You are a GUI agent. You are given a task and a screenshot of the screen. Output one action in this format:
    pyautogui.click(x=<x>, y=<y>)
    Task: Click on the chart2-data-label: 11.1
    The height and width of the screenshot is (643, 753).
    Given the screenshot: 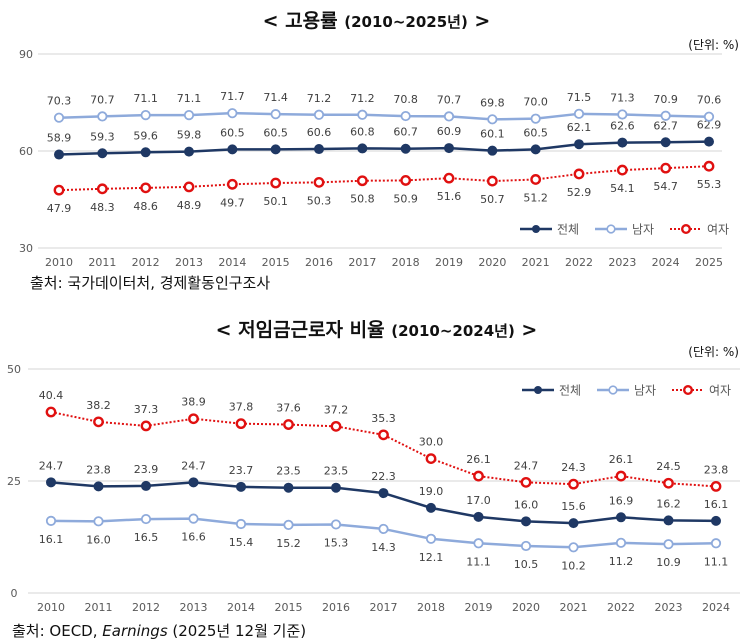 What is the action you would take?
    pyautogui.click(x=478, y=561)
    